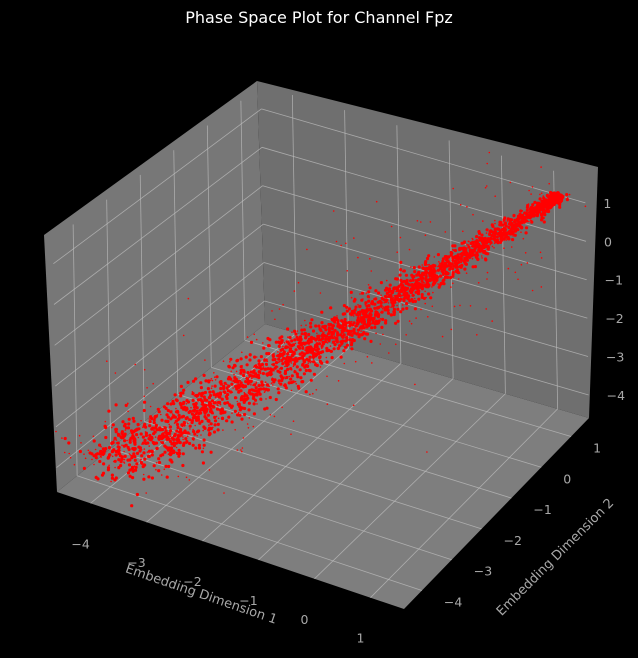 This screenshot has height=658, width=638. Describe the element at coordinates (243, 220) in the screenshot. I see `left-grid-y` at that location.